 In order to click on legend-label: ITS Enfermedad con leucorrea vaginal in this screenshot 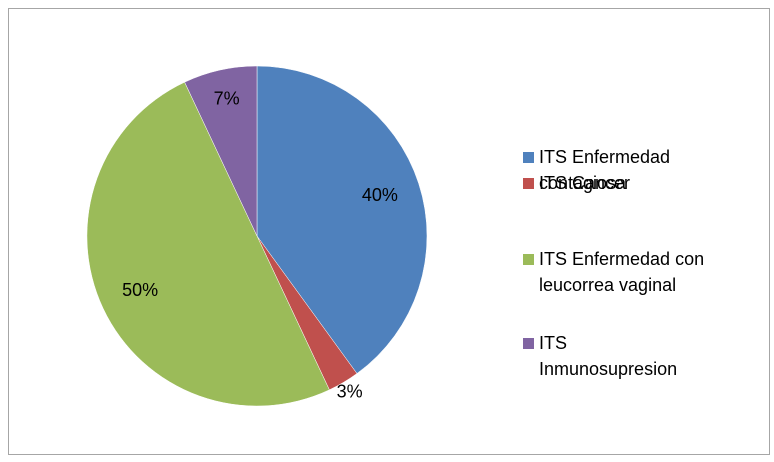, I will do `click(622, 272)`.